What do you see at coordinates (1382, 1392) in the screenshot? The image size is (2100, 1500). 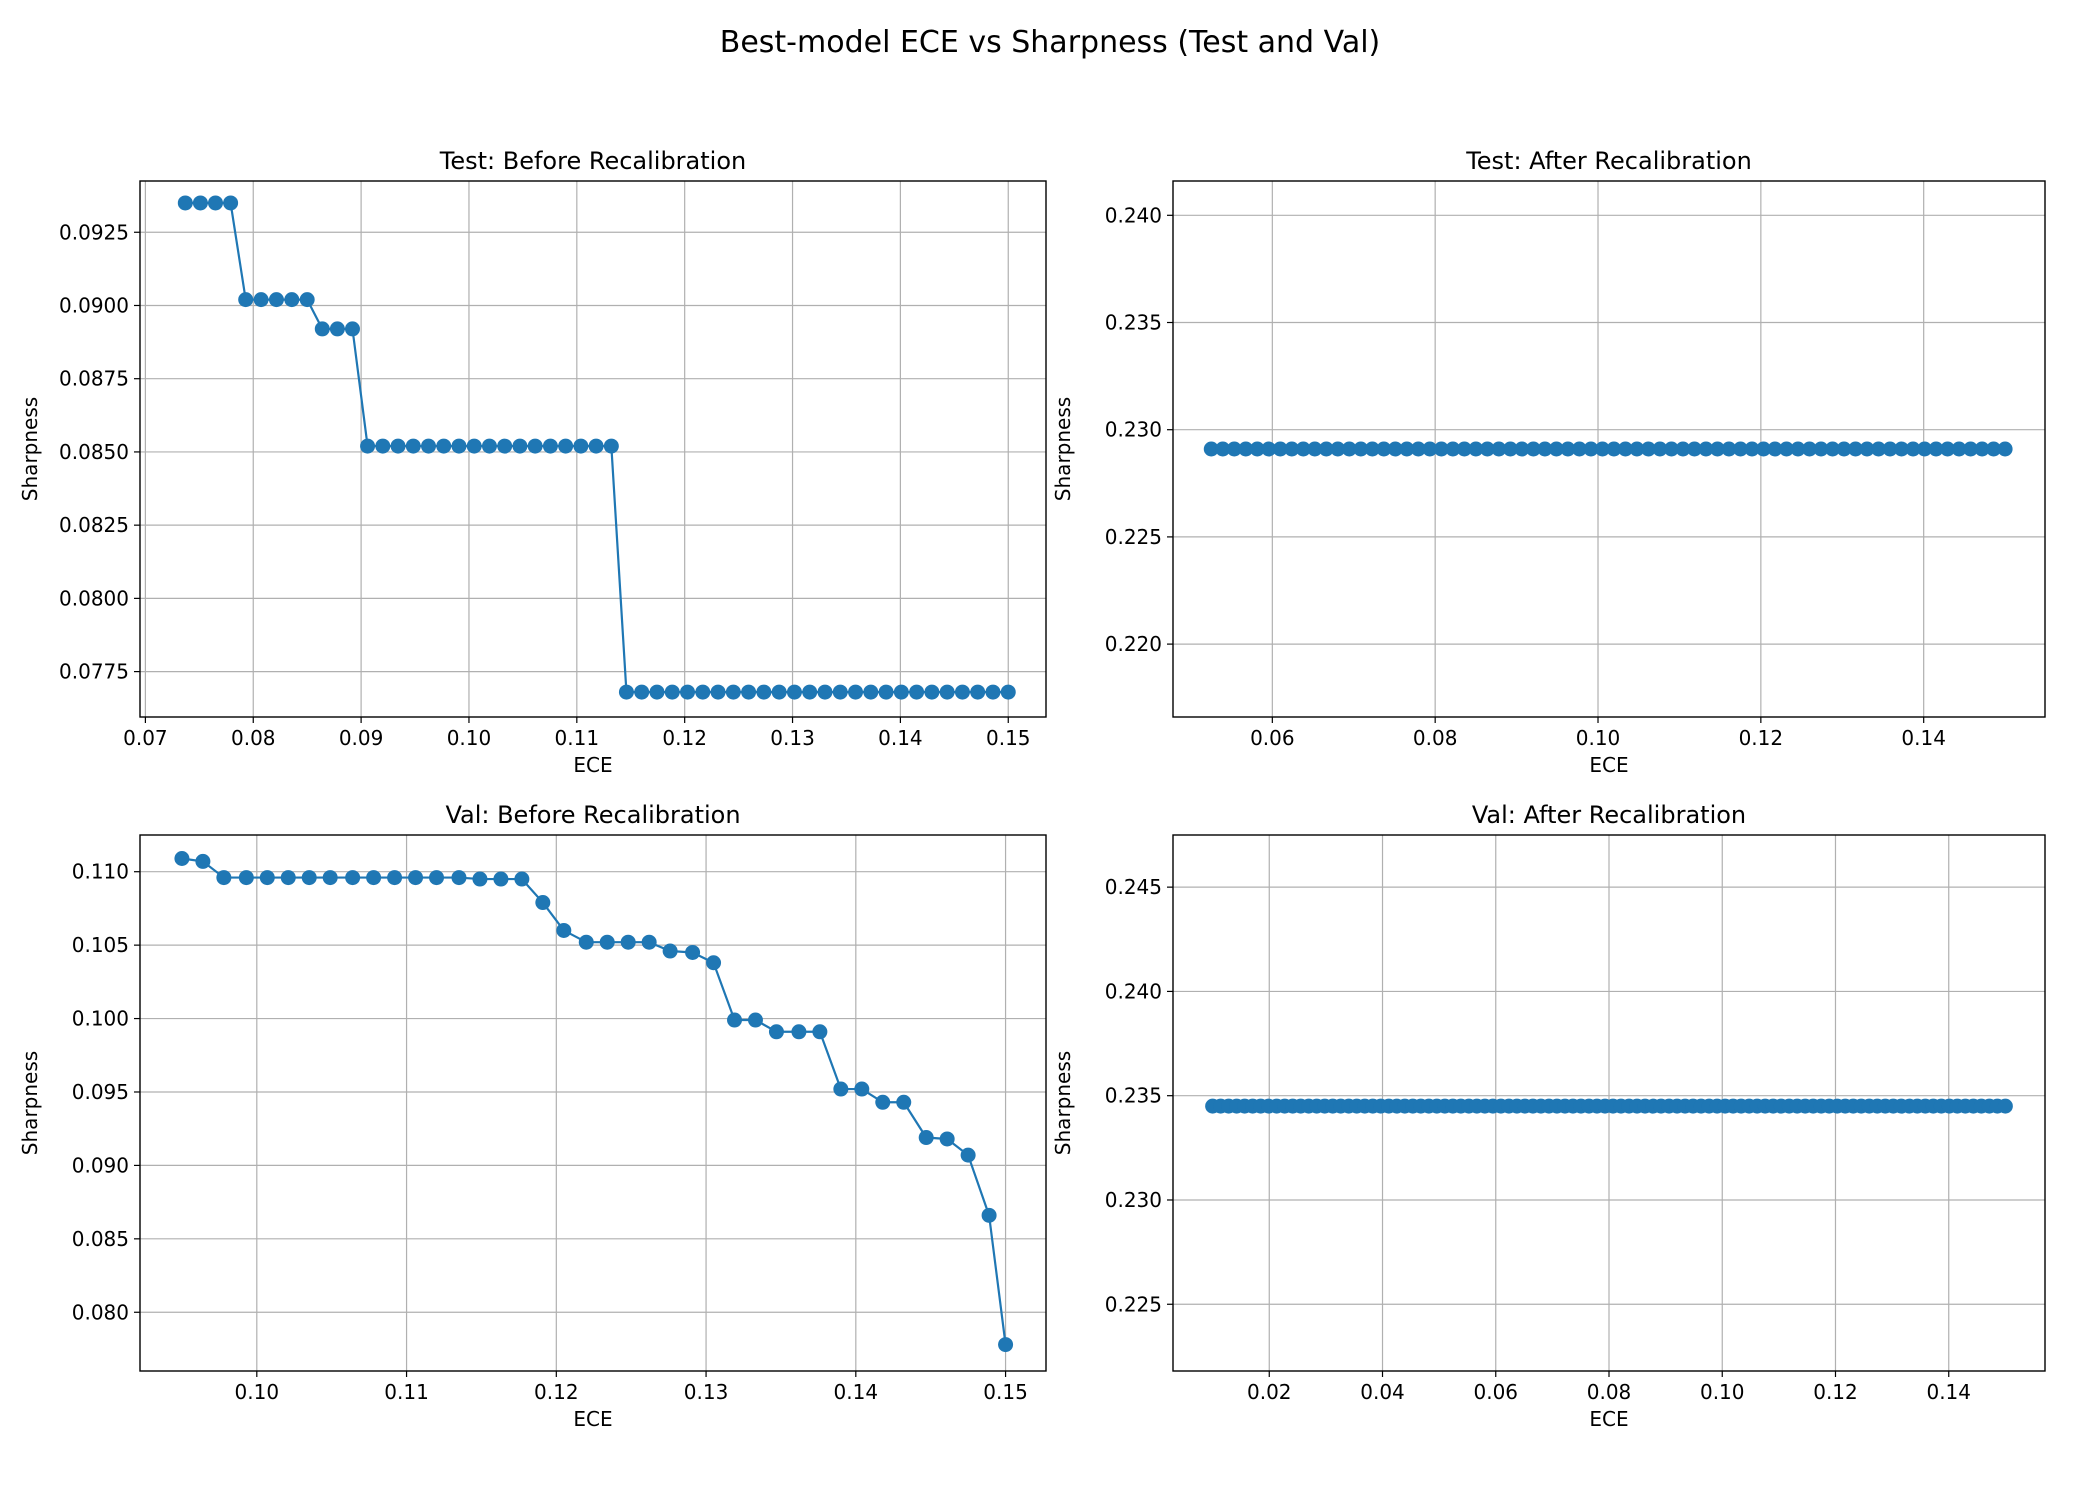 I see `x-tick-label: 0.04` at bounding box center [1382, 1392].